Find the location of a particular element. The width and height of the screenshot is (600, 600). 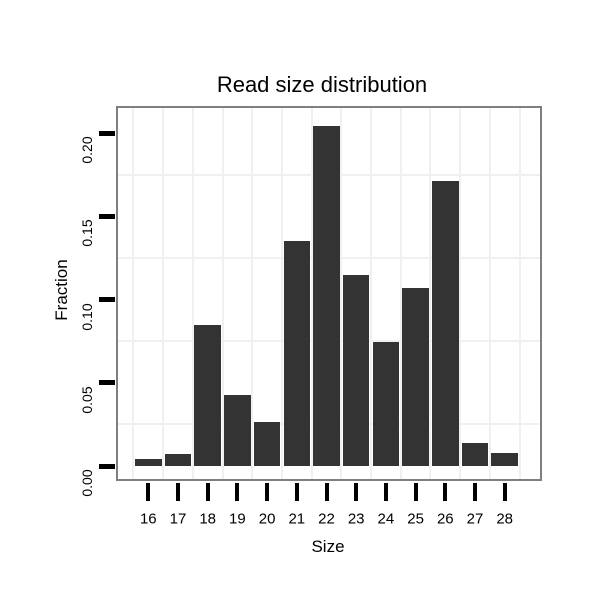

x-tick-label: 16 is located at coordinates (148, 519).